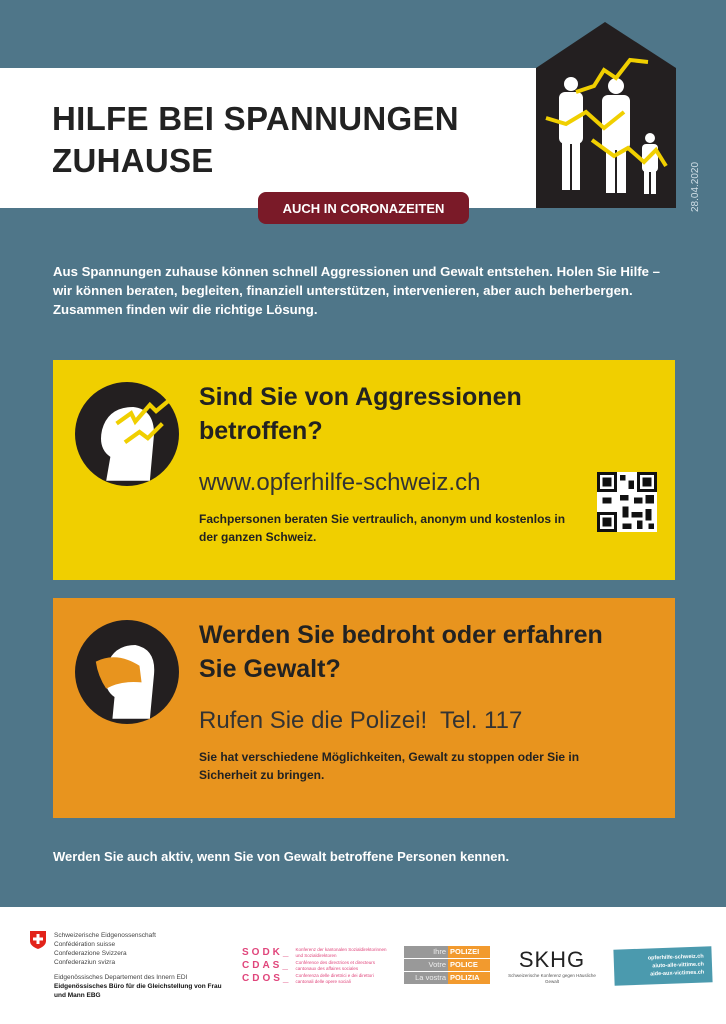  I want to click on threatened-person-icon, so click(127, 672).